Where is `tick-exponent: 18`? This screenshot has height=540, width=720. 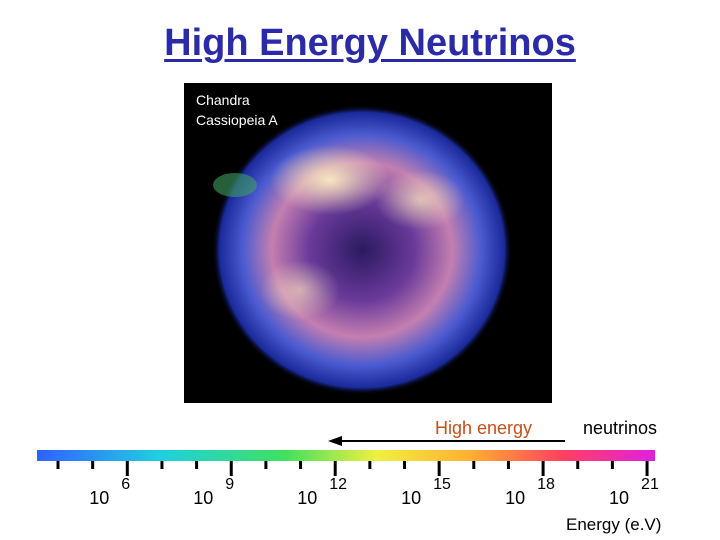 tick-exponent: 18 is located at coordinates (546, 484).